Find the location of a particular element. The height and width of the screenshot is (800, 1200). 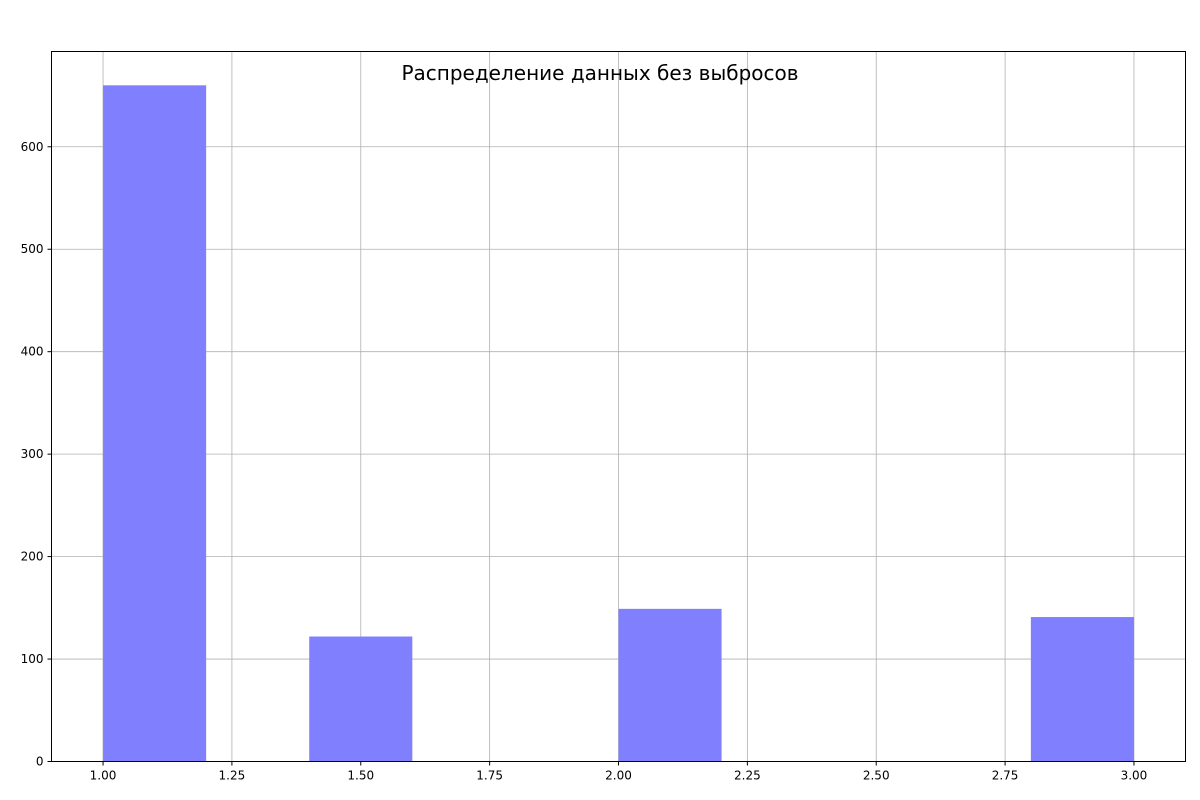

x-axis-ticks: 1.00 1.25 1.50 1.75 2.00 2.25 2.50 2.75 3.00 is located at coordinates (619, 772).